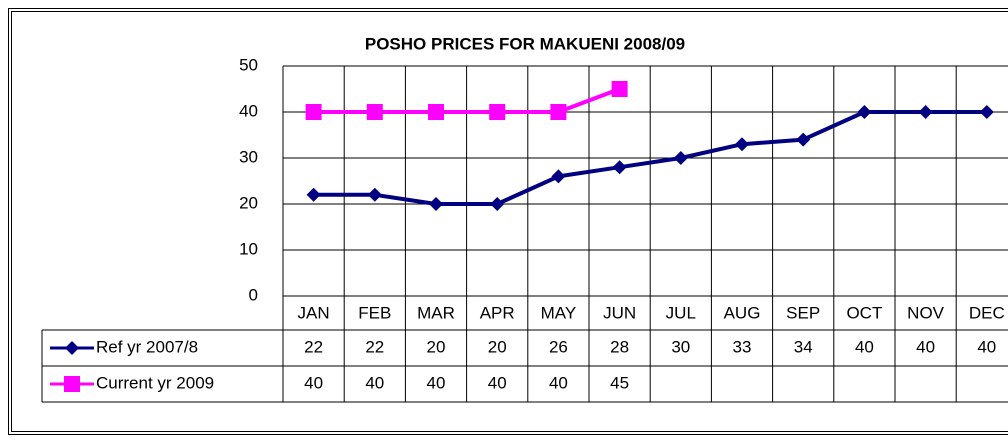 The width and height of the screenshot is (1008, 440). Describe the element at coordinates (248, 110) in the screenshot. I see `y-tick-label: 40` at that location.